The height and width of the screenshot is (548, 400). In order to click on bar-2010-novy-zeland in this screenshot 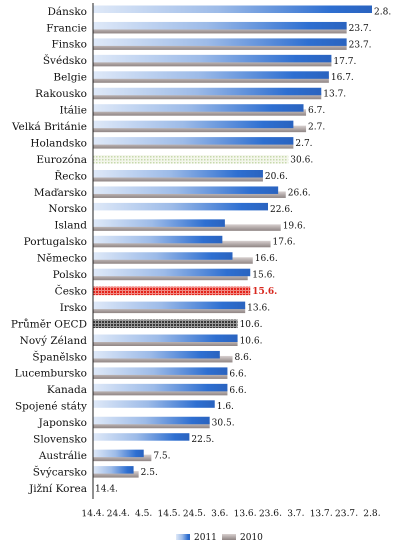, I will do `click(165, 342)`.